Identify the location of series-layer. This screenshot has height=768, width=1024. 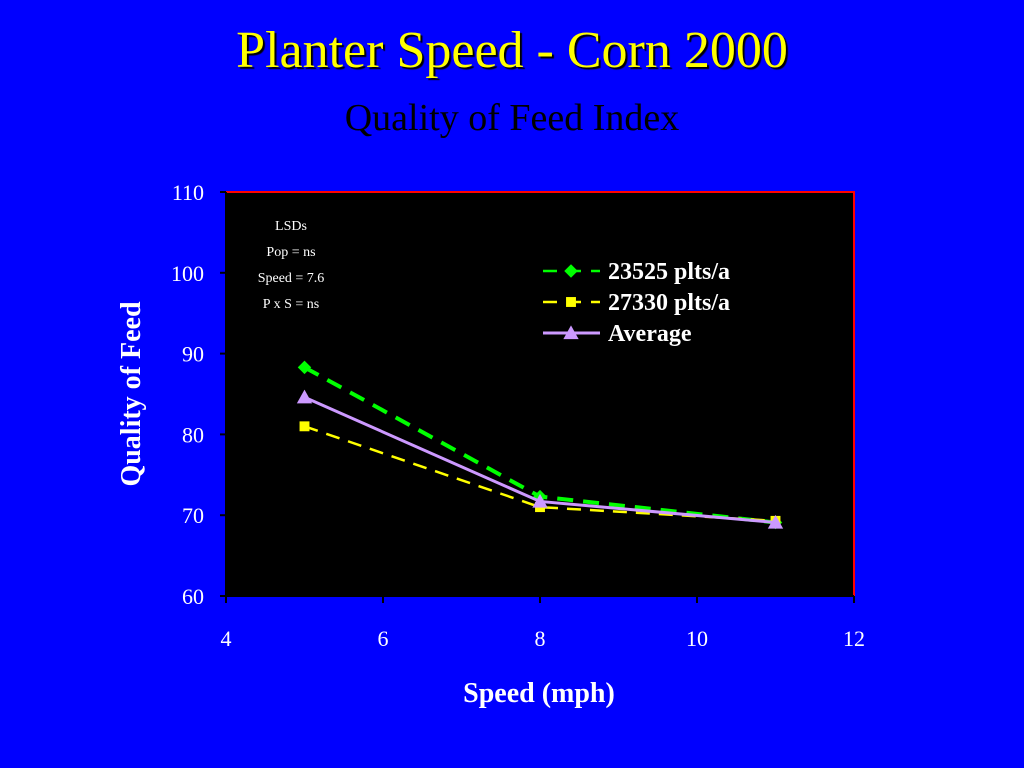
(540, 445).